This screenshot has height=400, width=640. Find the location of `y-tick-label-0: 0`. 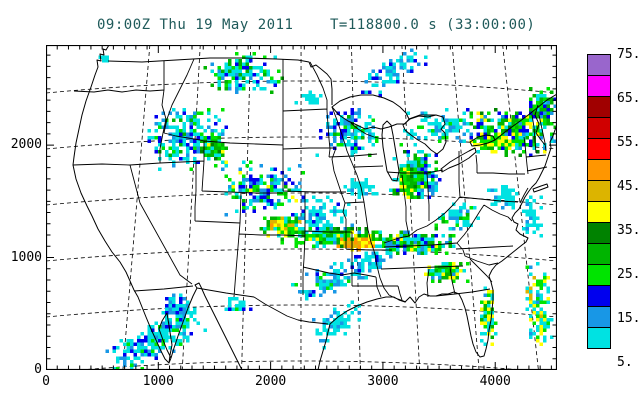

y-tick-label-0: 0 is located at coordinates (38, 369).